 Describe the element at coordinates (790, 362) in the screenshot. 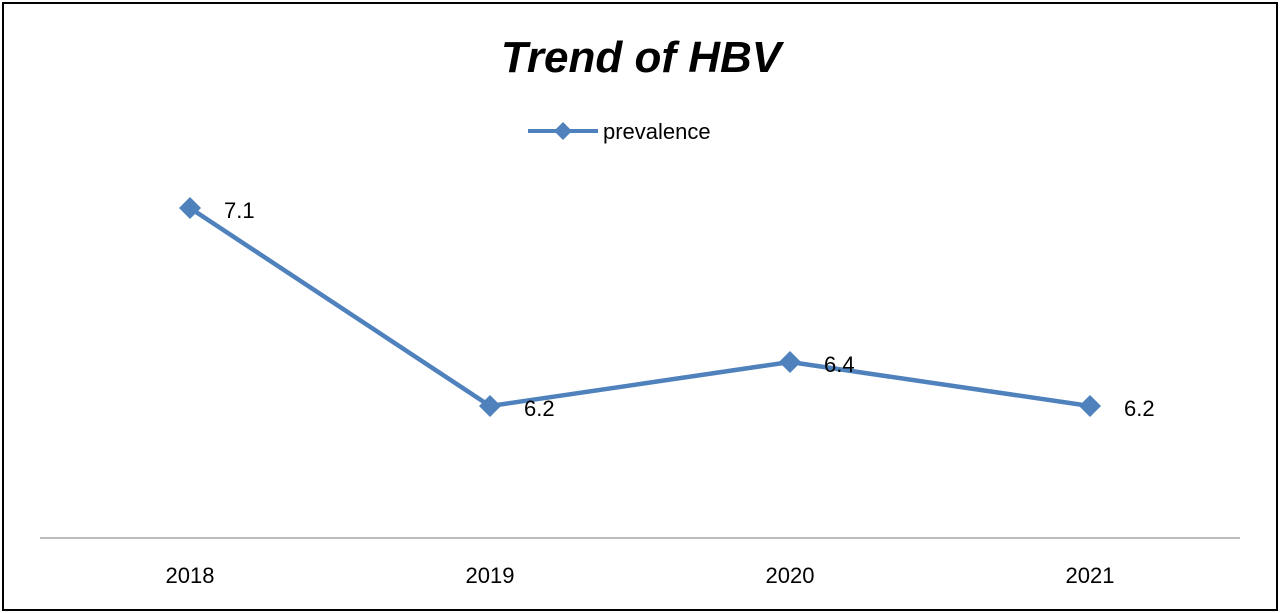

I see `data-point-2020` at that location.